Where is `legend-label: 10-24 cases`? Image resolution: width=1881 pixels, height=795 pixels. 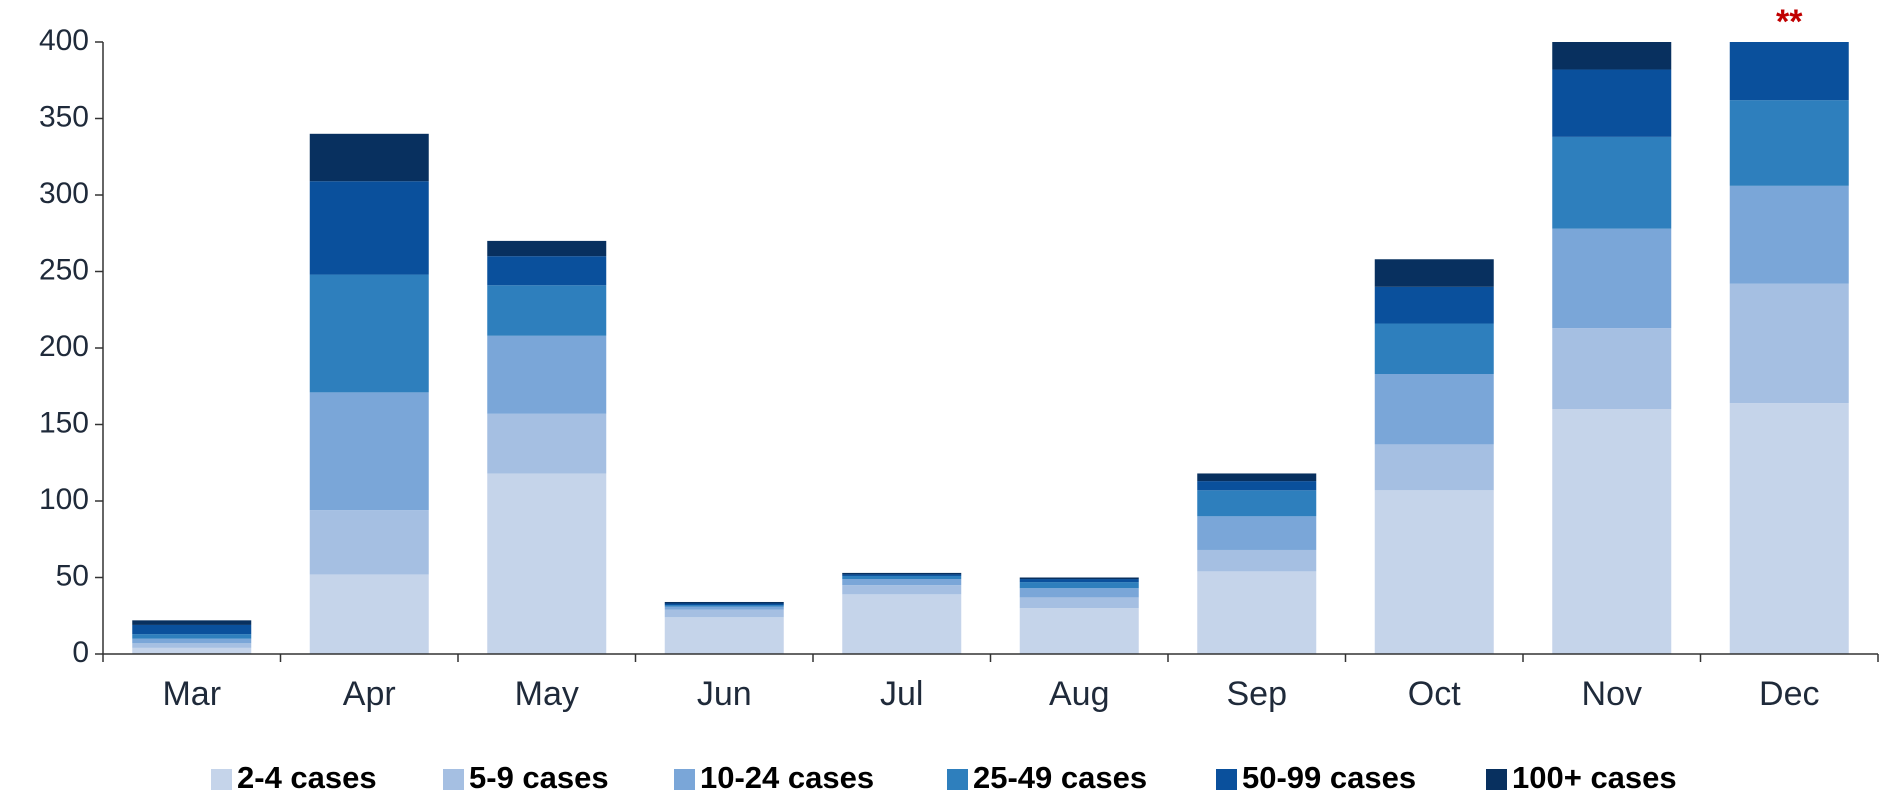
legend-label: 10-24 cases is located at coordinates (787, 777).